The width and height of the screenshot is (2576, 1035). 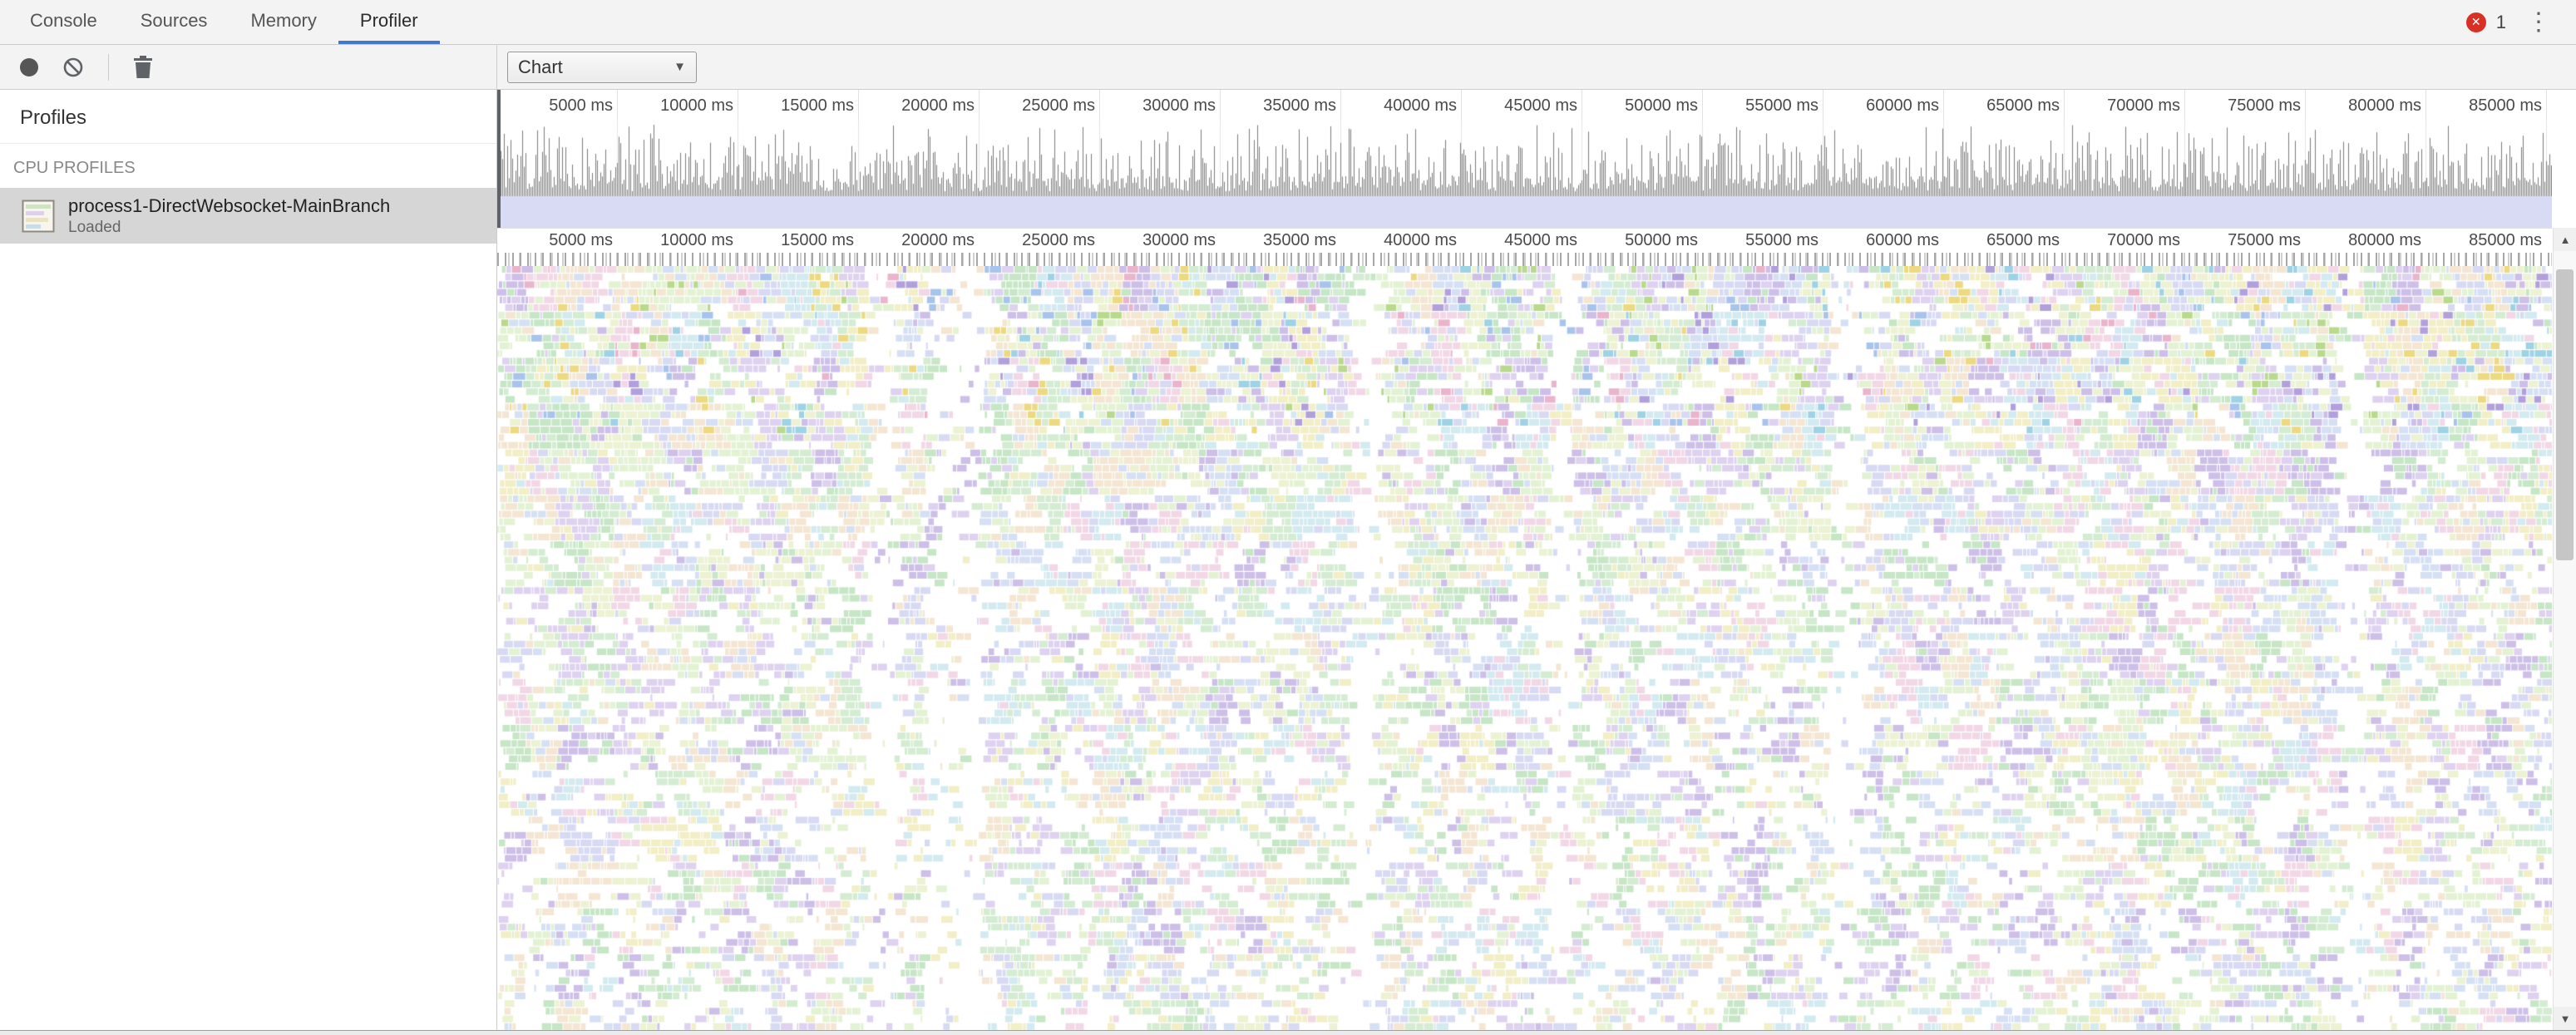 I want to click on chart-select-value: Chart, so click(x=540, y=66).